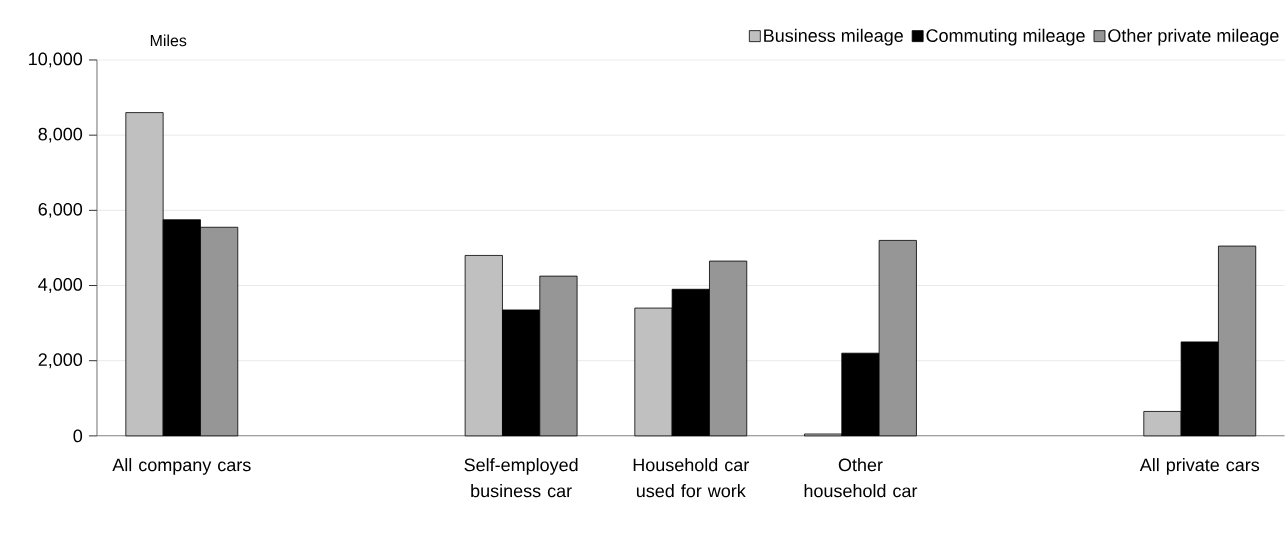  I want to click on y-tick-label: 4,000, so click(60, 286).